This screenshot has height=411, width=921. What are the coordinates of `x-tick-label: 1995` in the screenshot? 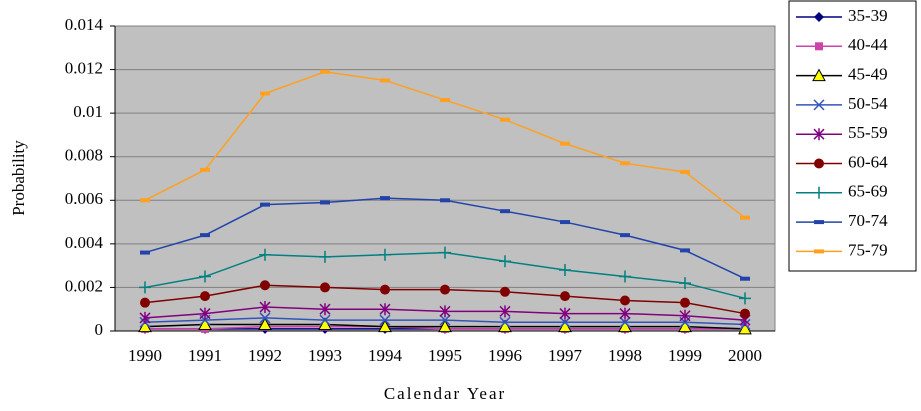 It's located at (445, 355).